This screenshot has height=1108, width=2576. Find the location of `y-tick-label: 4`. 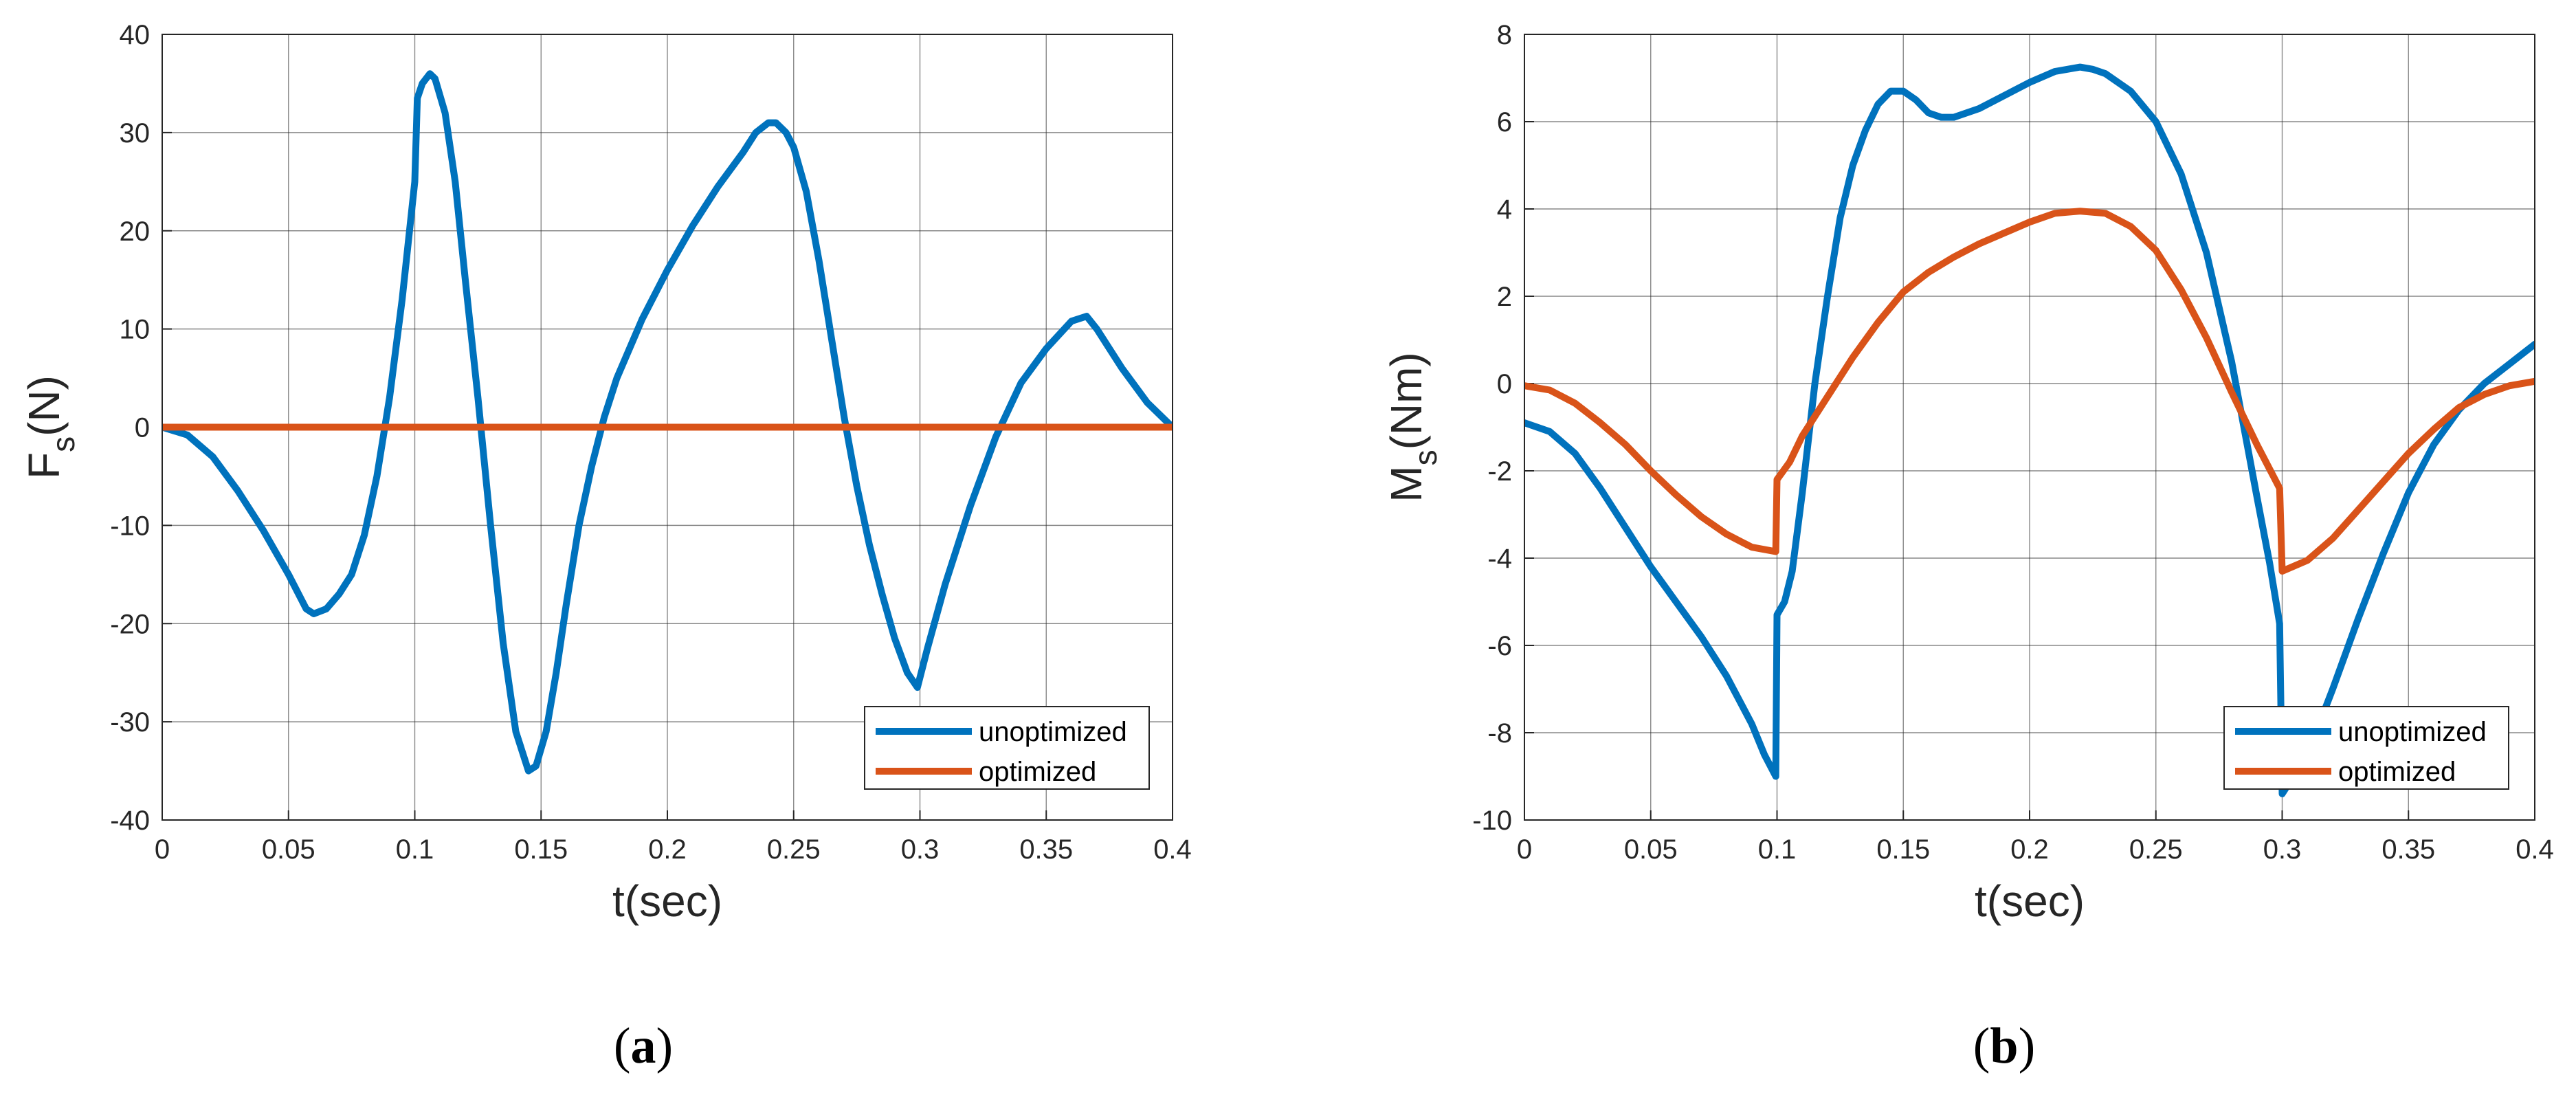

y-tick-label: 4 is located at coordinates (1504, 210).